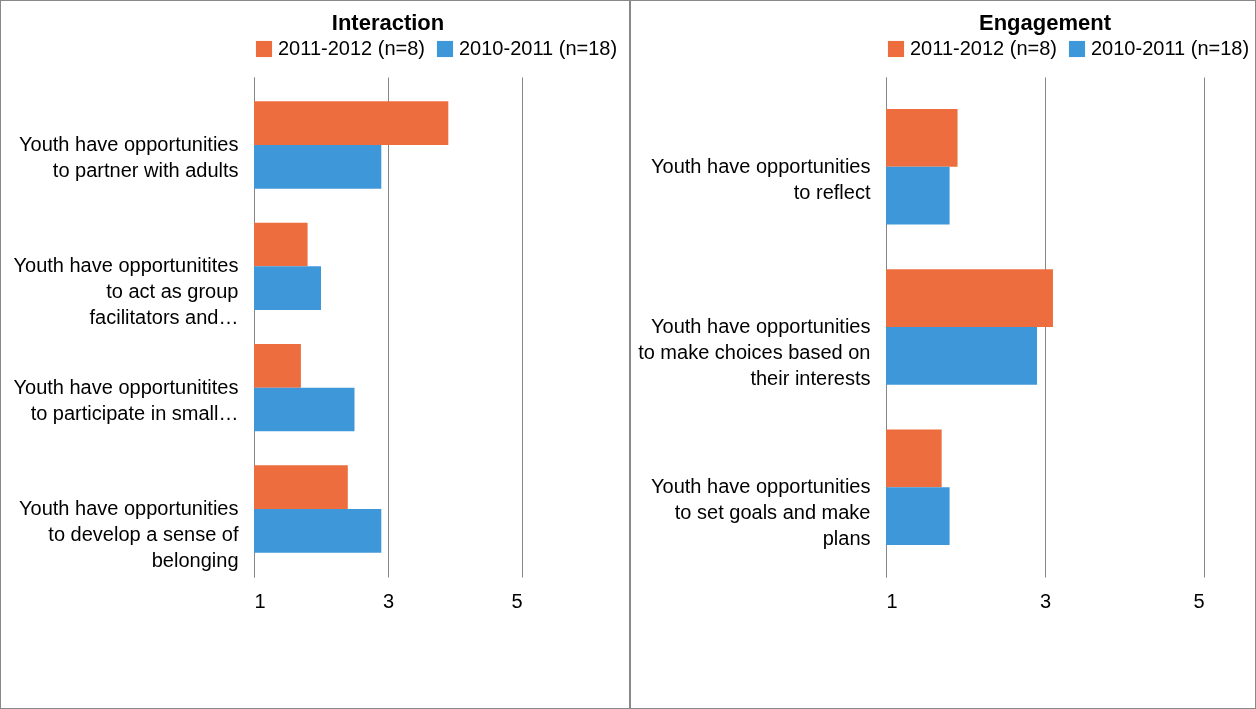 The width and height of the screenshot is (1256, 709). What do you see at coordinates (753, 352) in the screenshot?
I see `y-tick-label: Youth have opportunities to make choices based on their interests` at bounding box center [753, 352].